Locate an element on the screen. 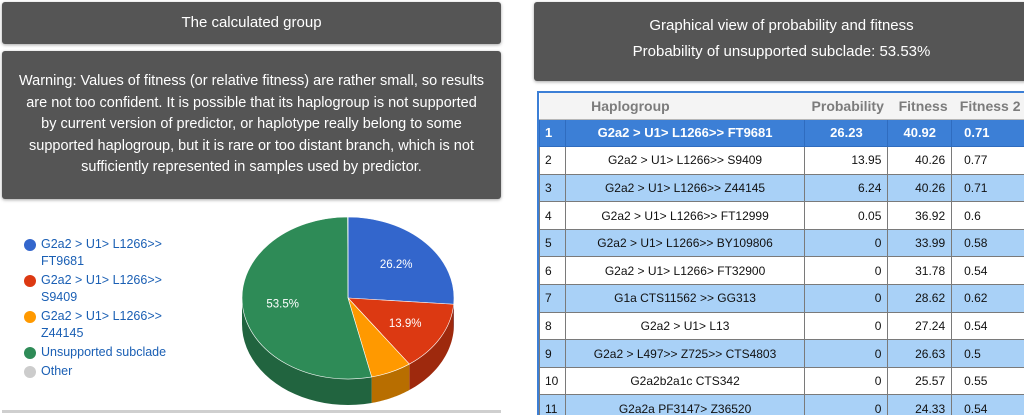 The width and height of the screenshot is (1024, 415). table-row: 10 G2a2b2a1c CTS342 0 25.57 0.55 is located at coordinates (781, 381).